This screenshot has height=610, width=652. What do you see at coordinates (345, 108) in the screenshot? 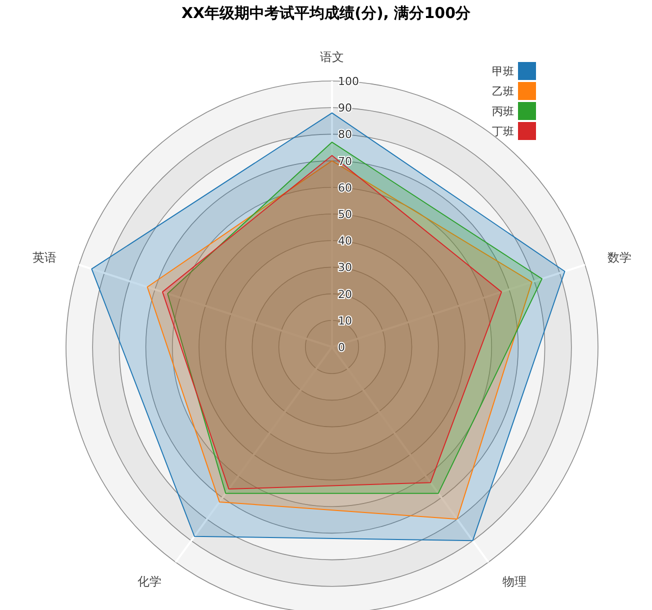
I see `y-tick-label: 90` at bounding box center [345, 108].